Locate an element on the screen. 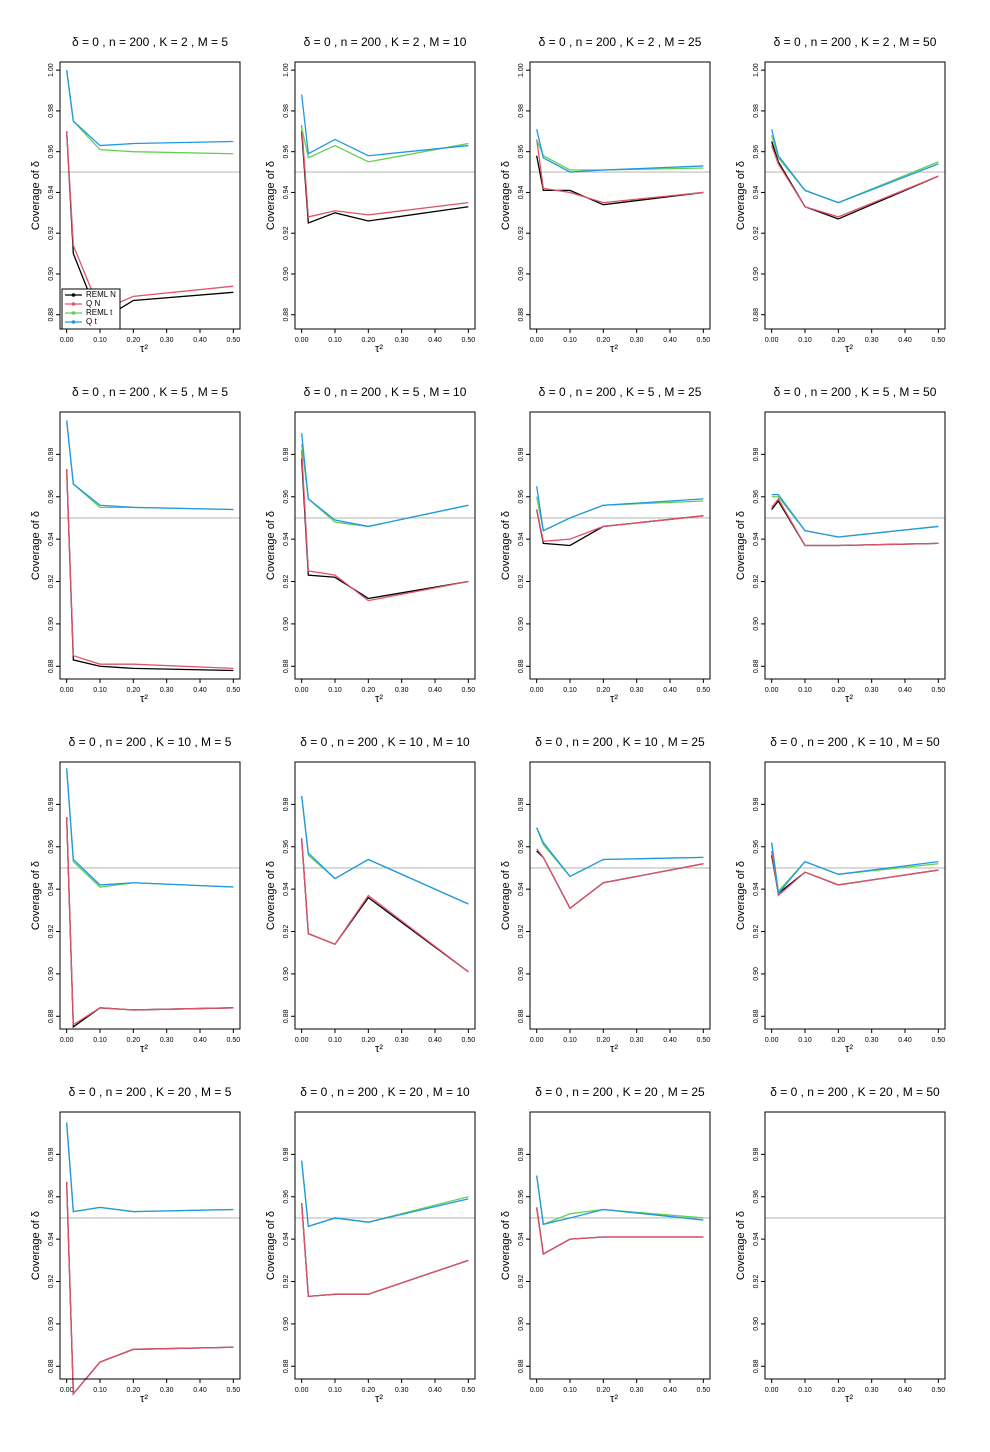  legend-label: REML t is located at coordinates (99, 312).